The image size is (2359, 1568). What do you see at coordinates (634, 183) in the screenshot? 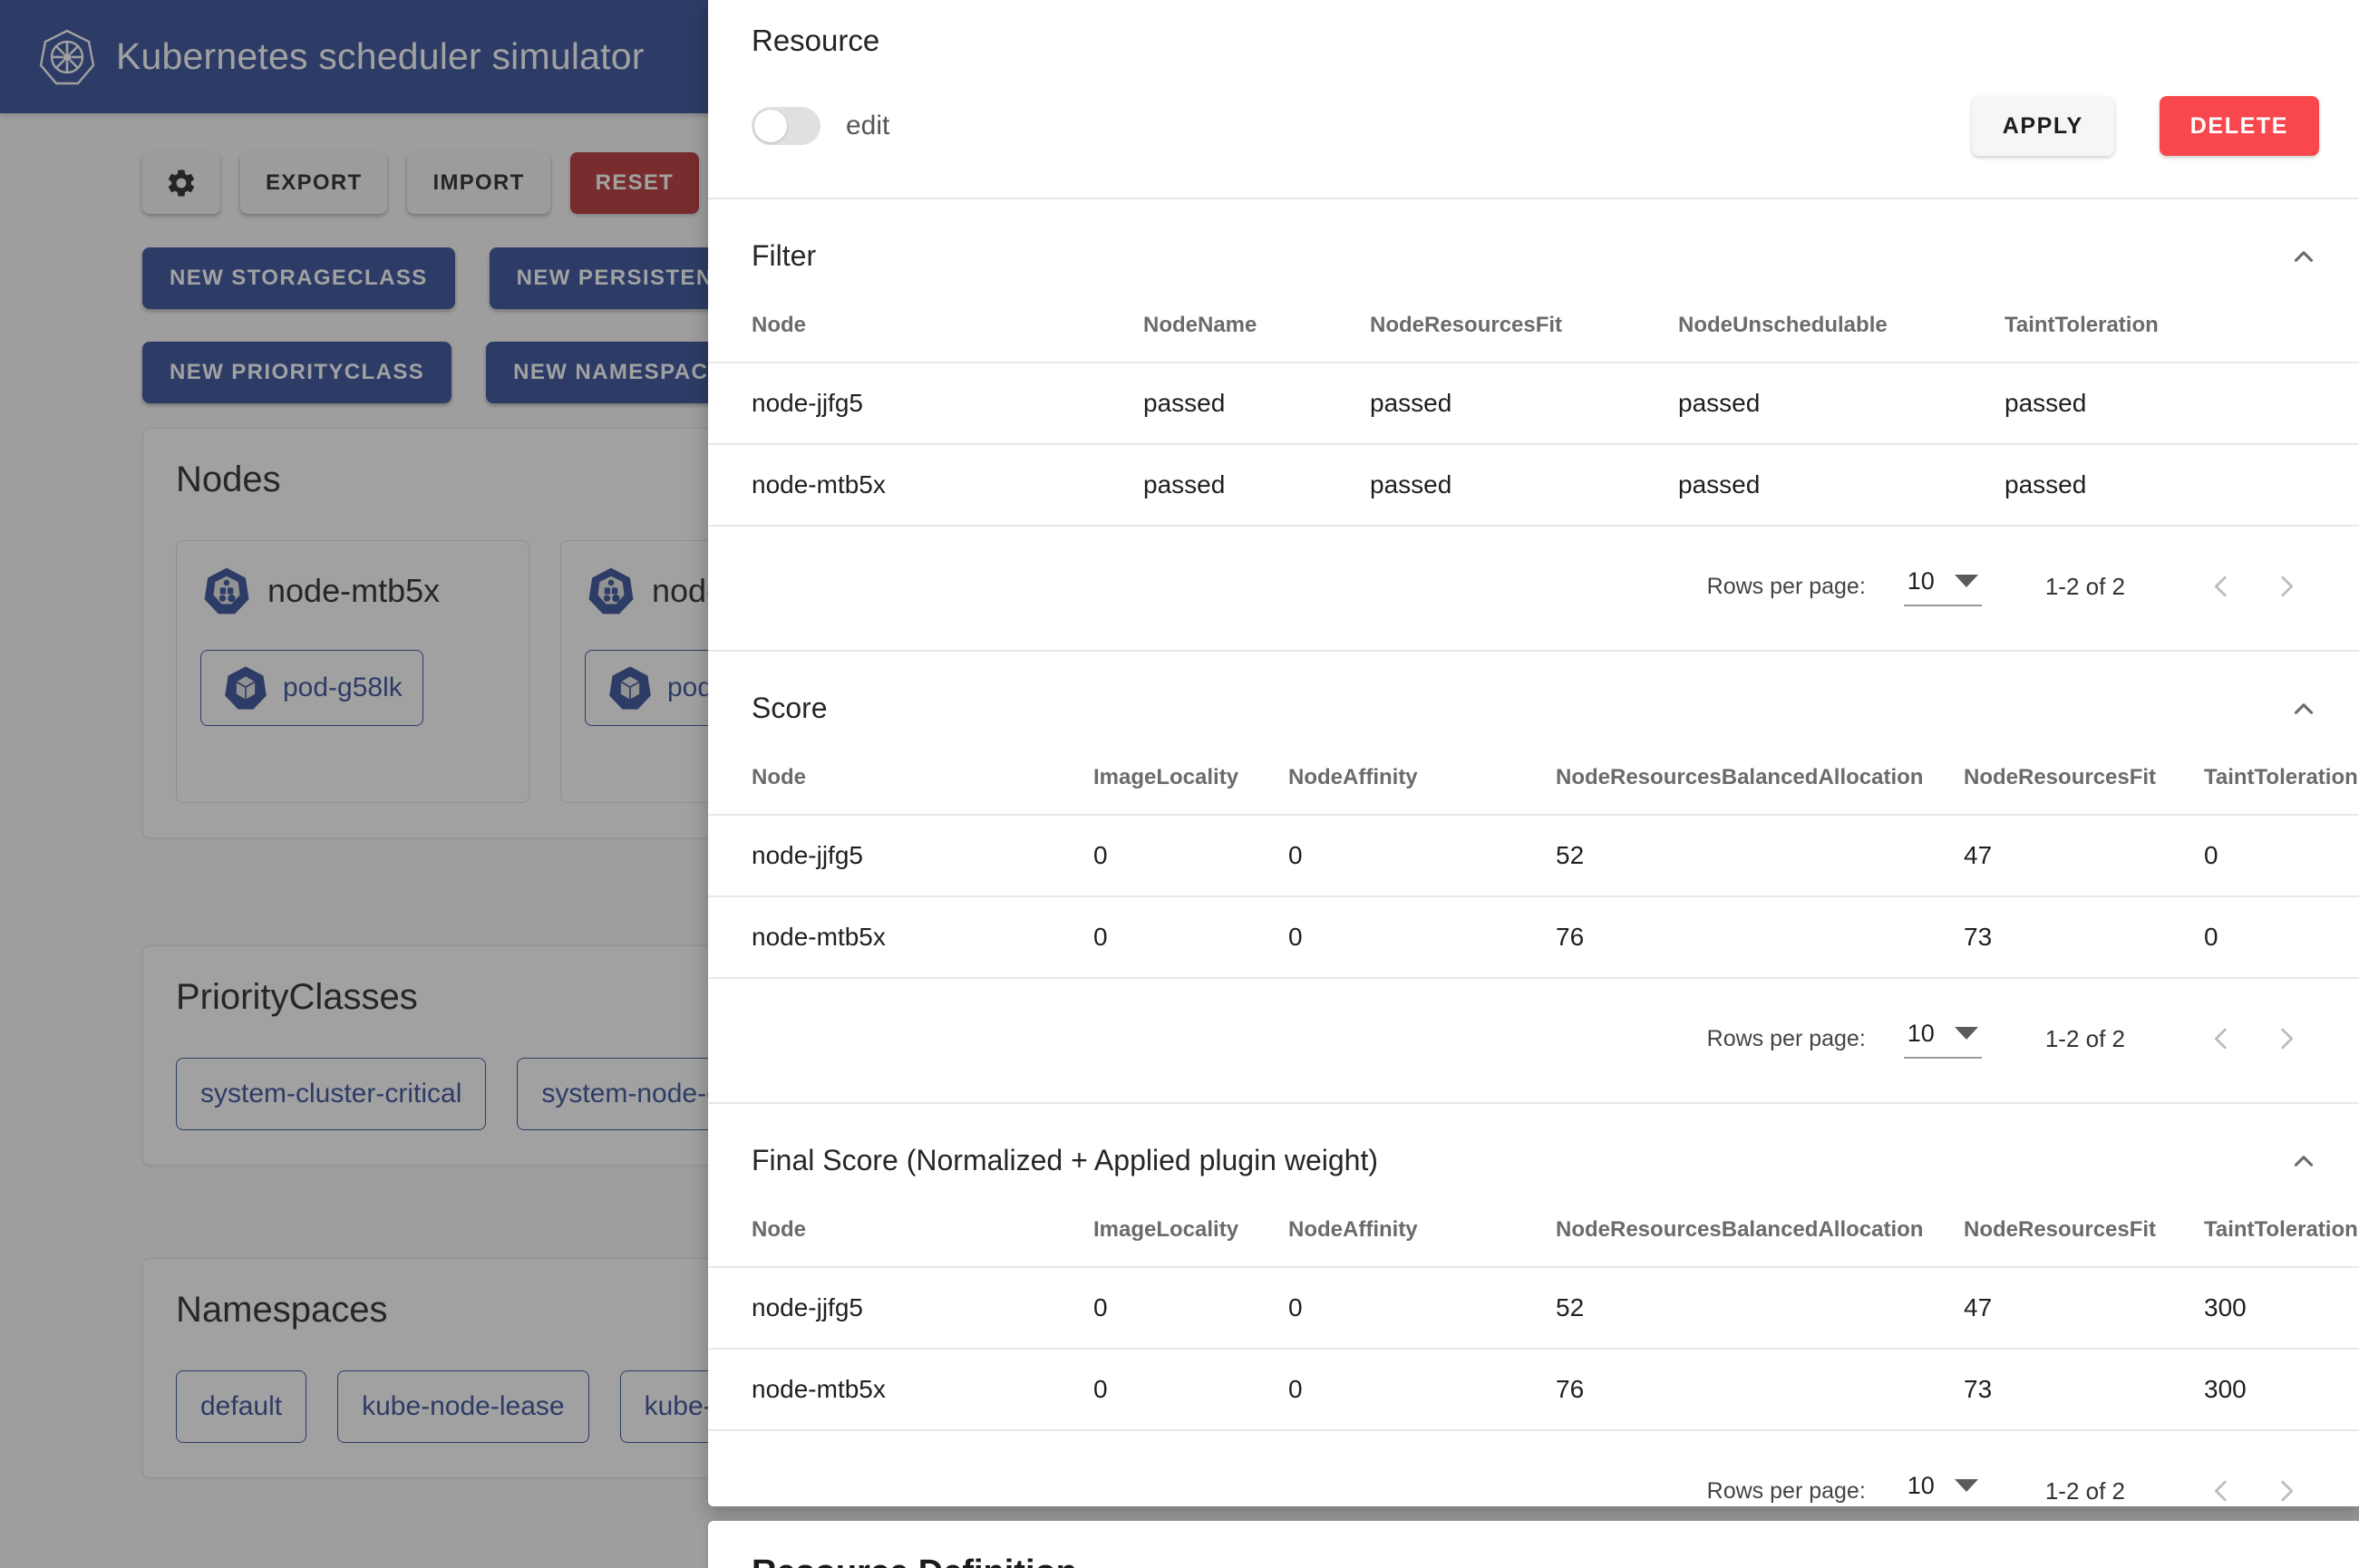
I see `reset-button: RESET` at bounding box center [634, 183].